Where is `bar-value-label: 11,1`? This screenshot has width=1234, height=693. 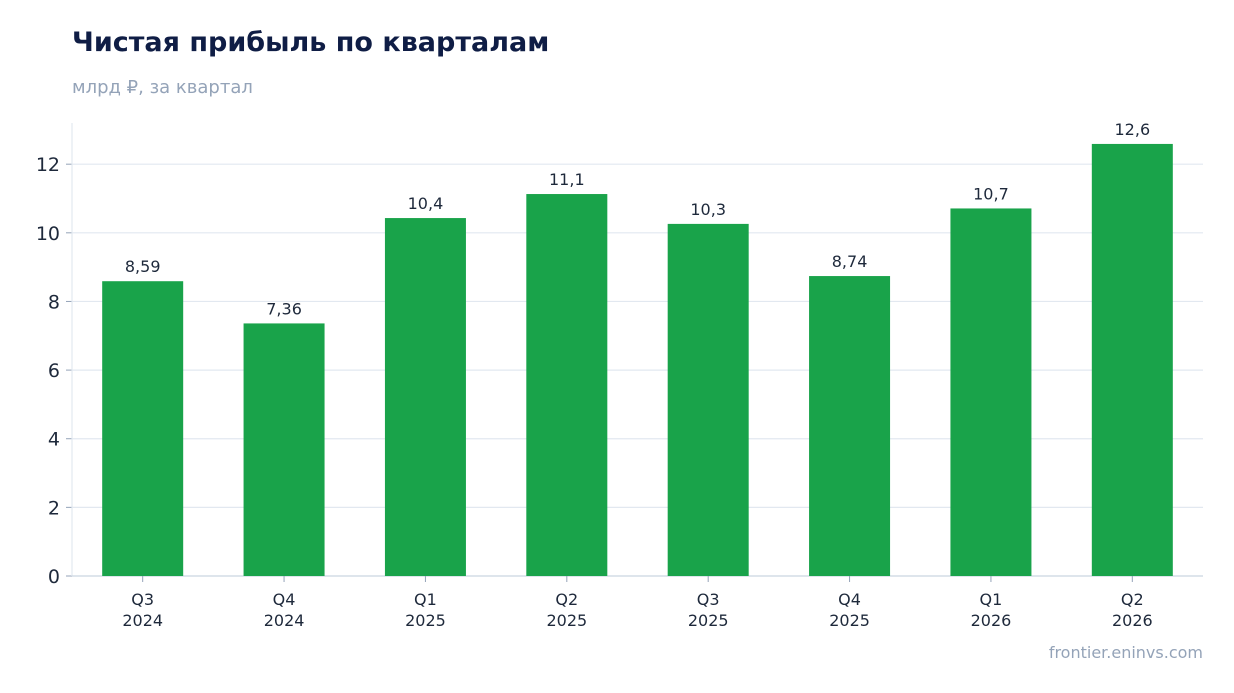 bar-value-label: 11,1 is located at coordinates (567, 179).